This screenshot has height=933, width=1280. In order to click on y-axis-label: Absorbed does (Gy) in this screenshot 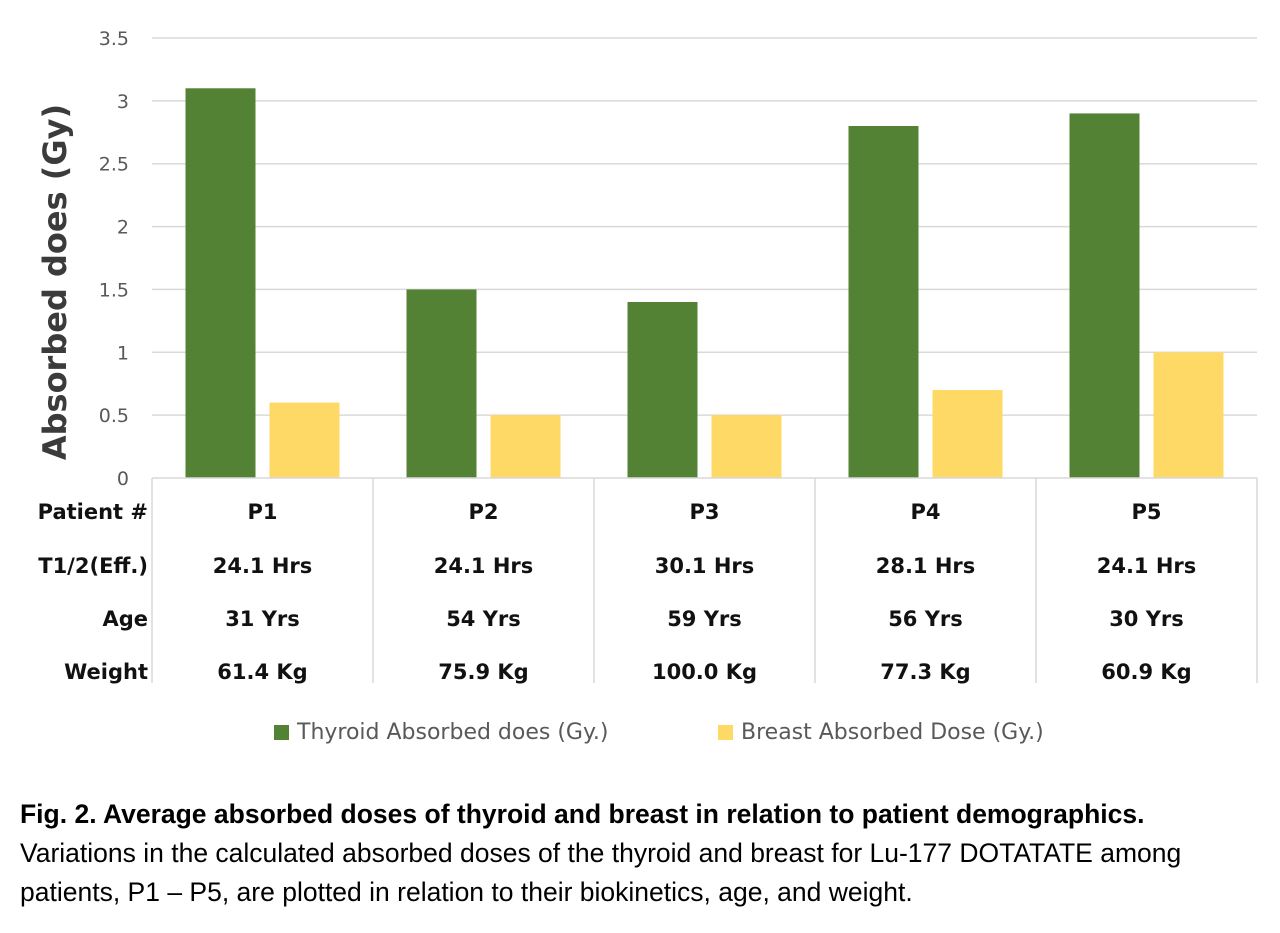, I will do `click(55, 282)`.